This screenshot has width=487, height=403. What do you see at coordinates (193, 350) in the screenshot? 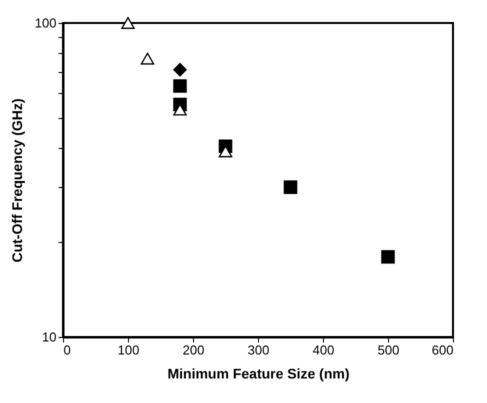
I see `x-tick-label: 200` at bounding box center [193, 350].